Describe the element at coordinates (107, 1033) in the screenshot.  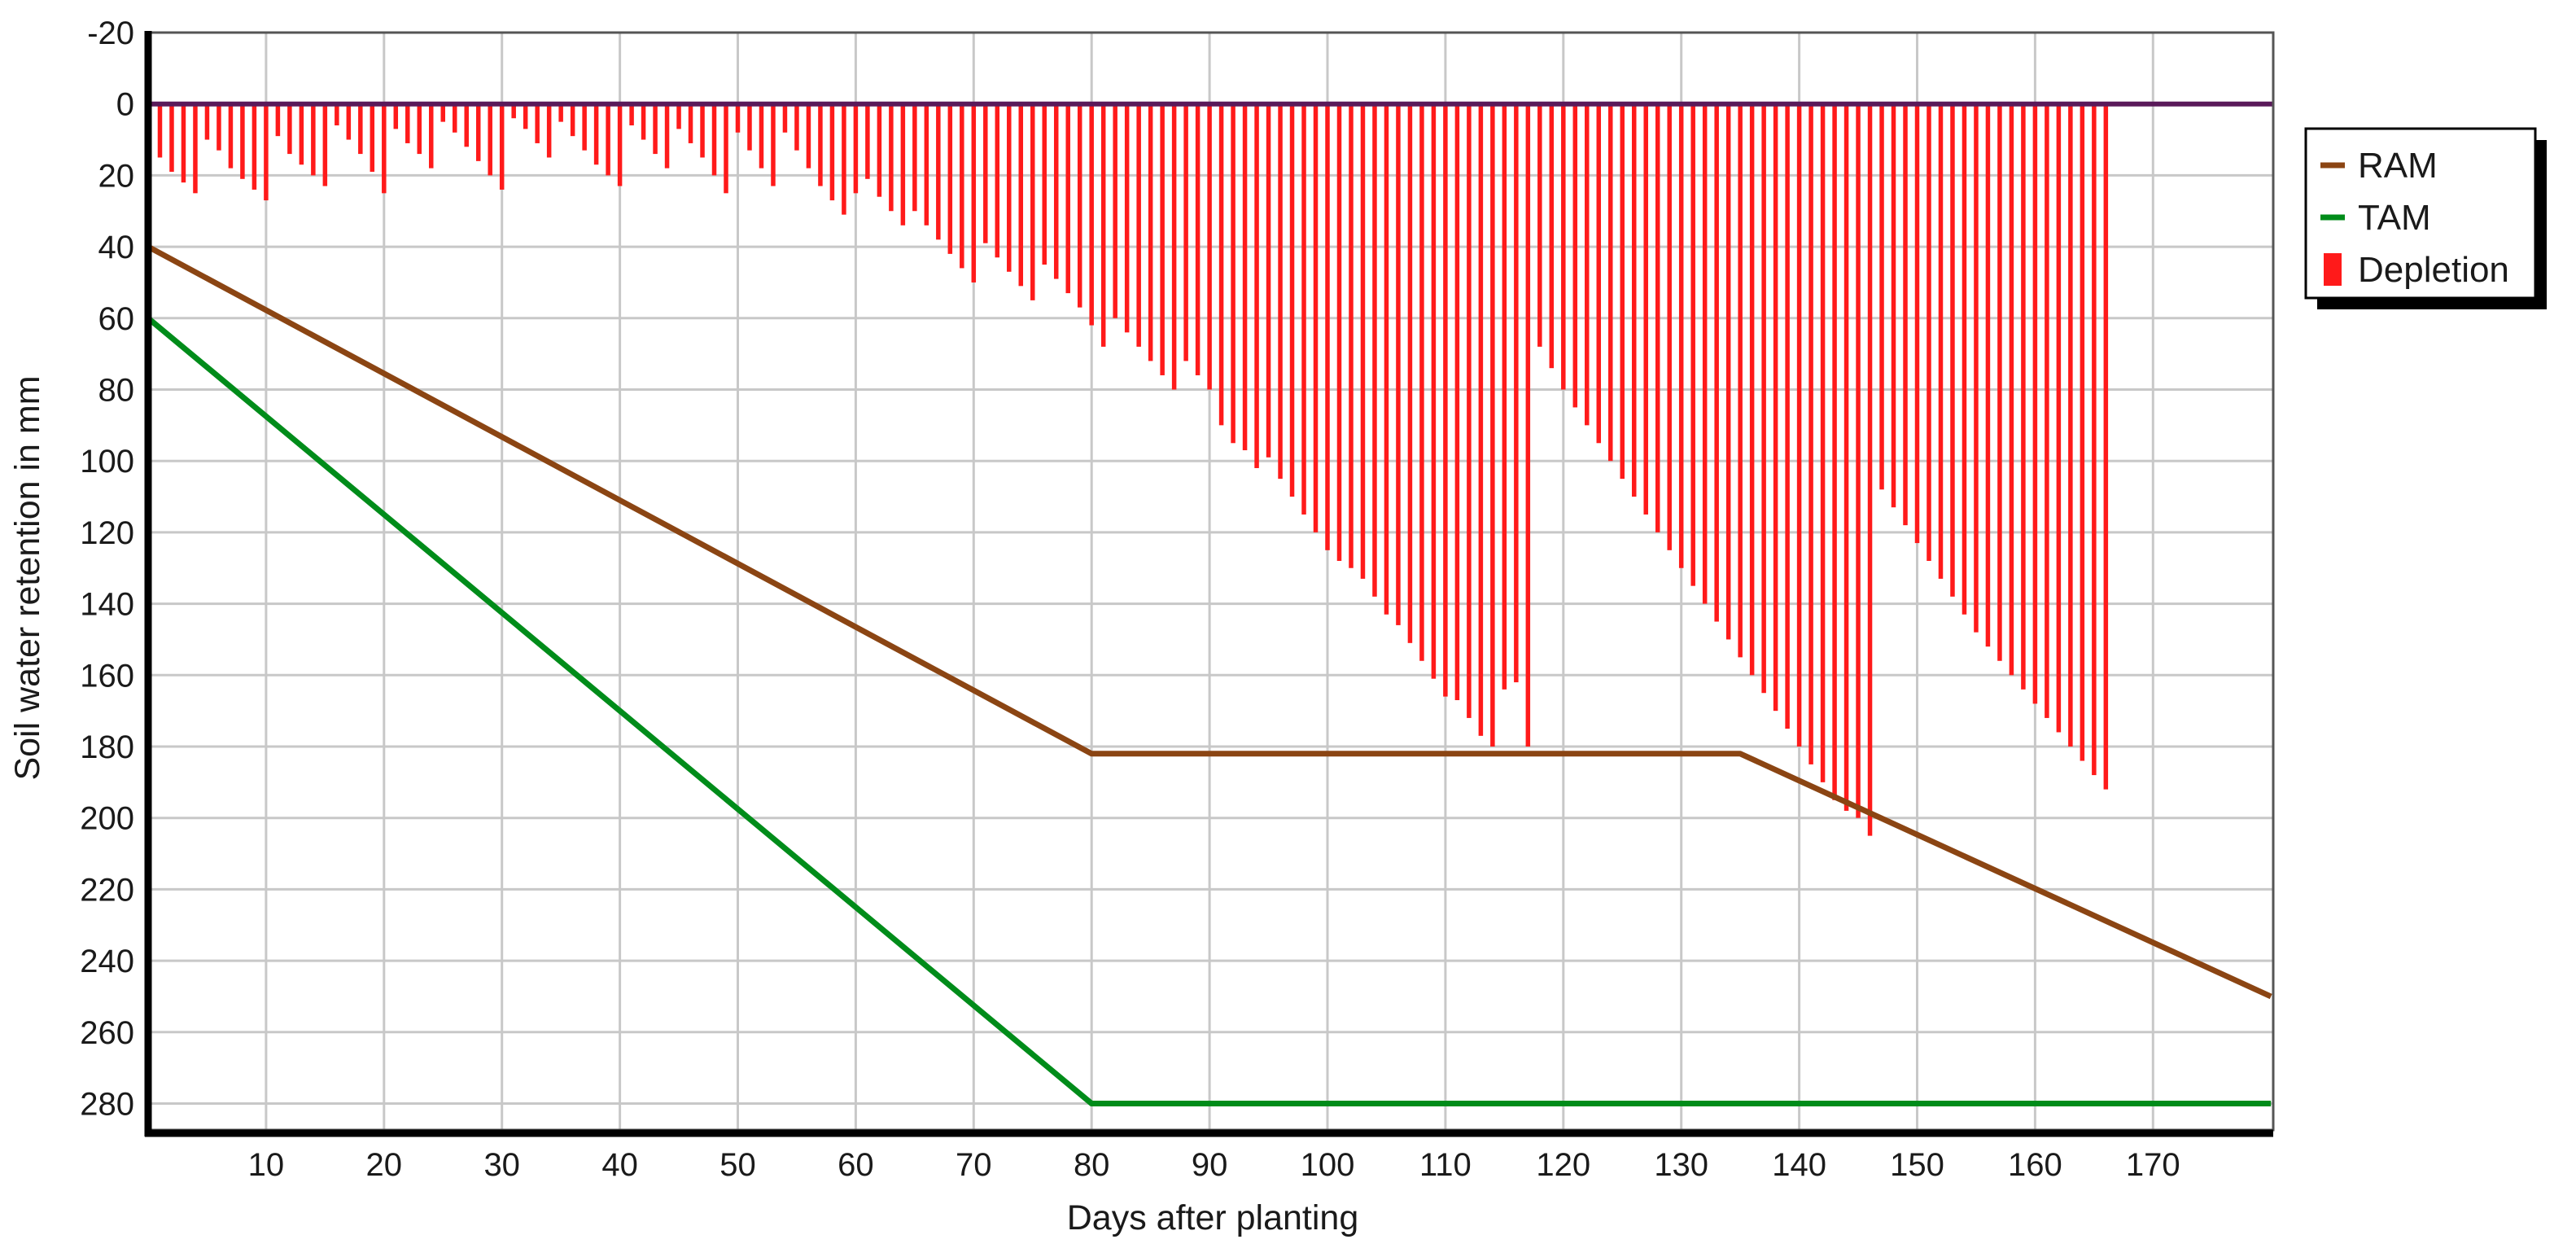
I see `y-tick-label: 260` at that location.